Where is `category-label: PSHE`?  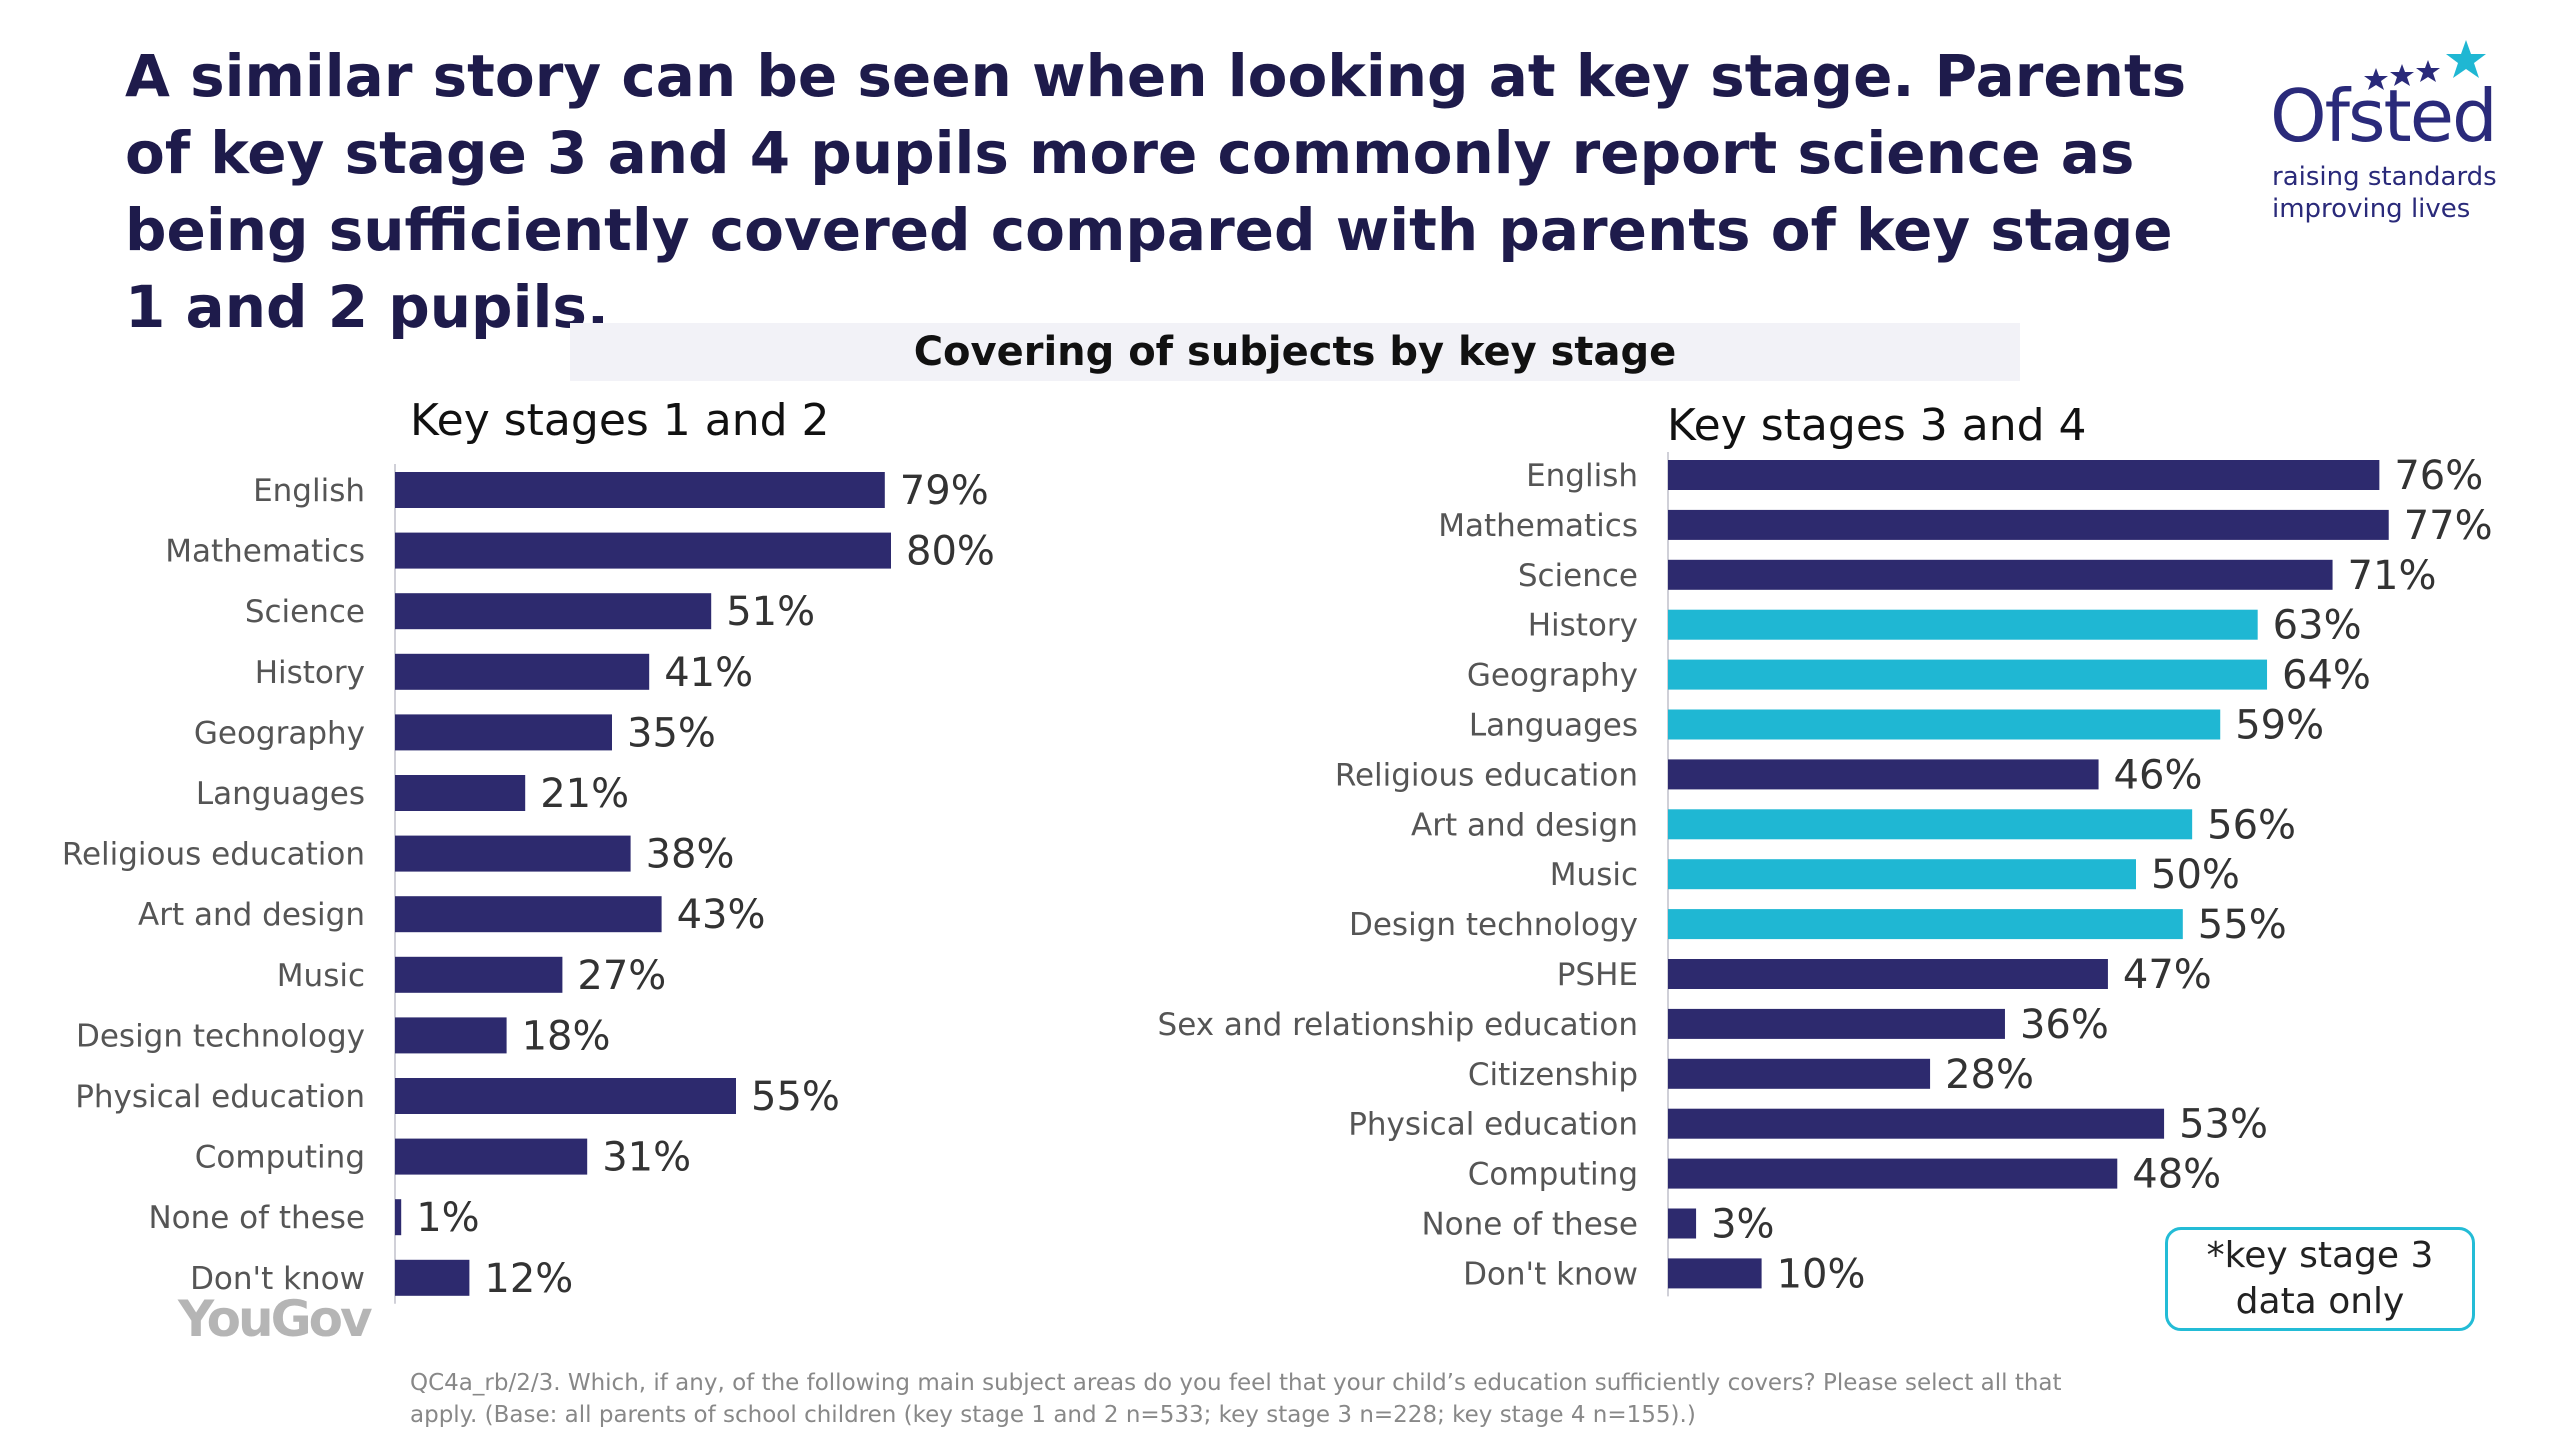 category-label: PSHE is located at coordinates (1597, 975).